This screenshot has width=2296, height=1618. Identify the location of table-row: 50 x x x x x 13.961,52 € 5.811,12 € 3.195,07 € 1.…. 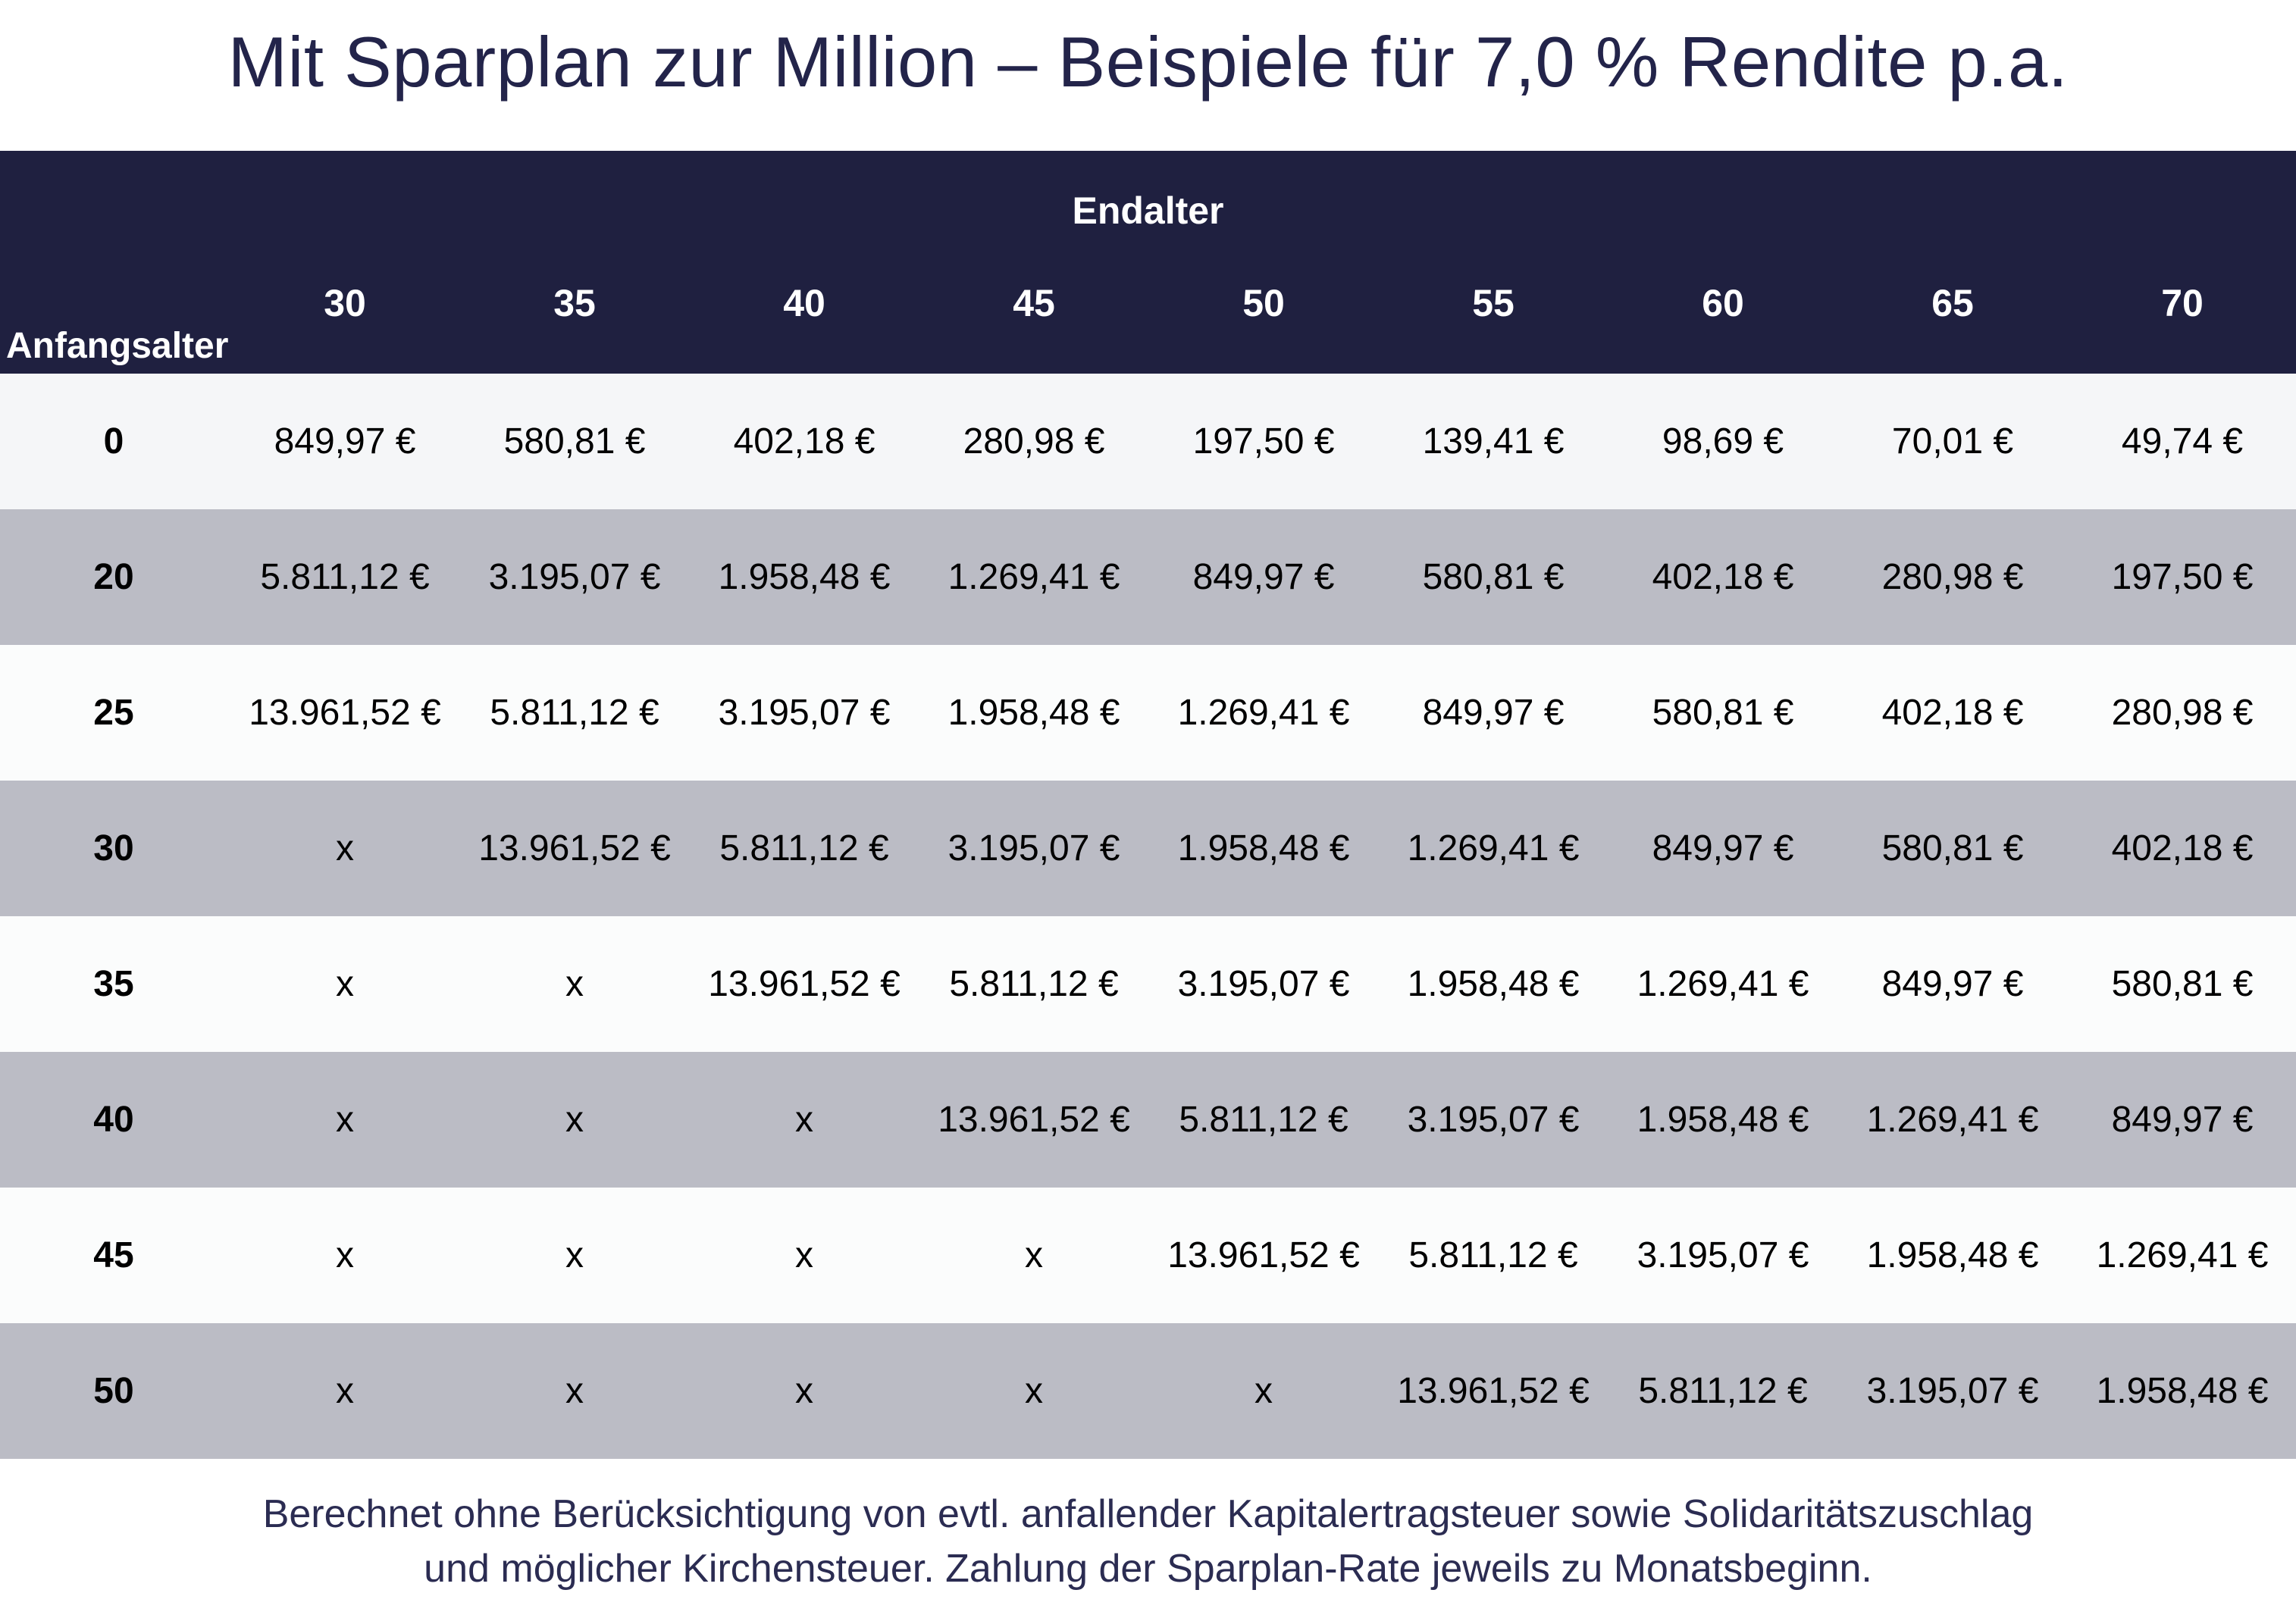
(1148, 1391).